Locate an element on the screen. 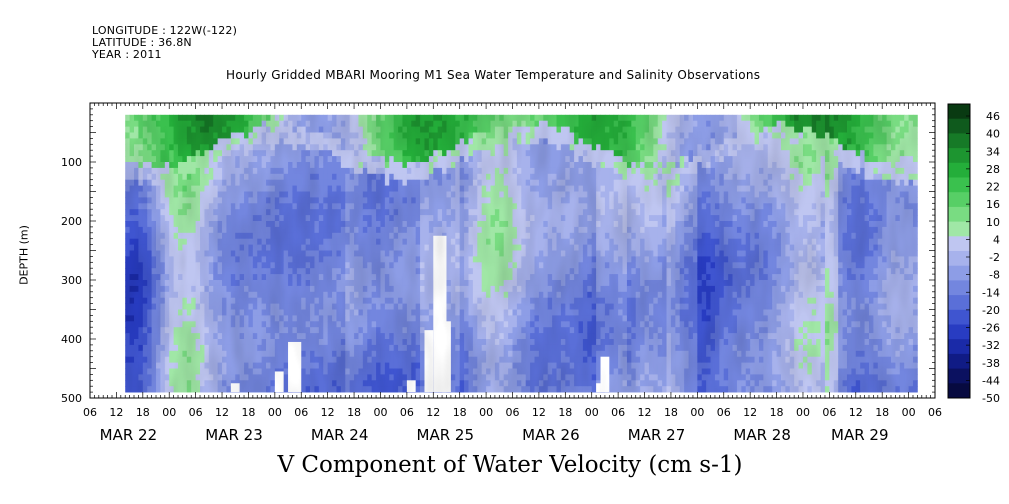 The width and height of the screenshot is (1009, 504). year-label: YEAR : 2011 is located at coordinates (127, 54).